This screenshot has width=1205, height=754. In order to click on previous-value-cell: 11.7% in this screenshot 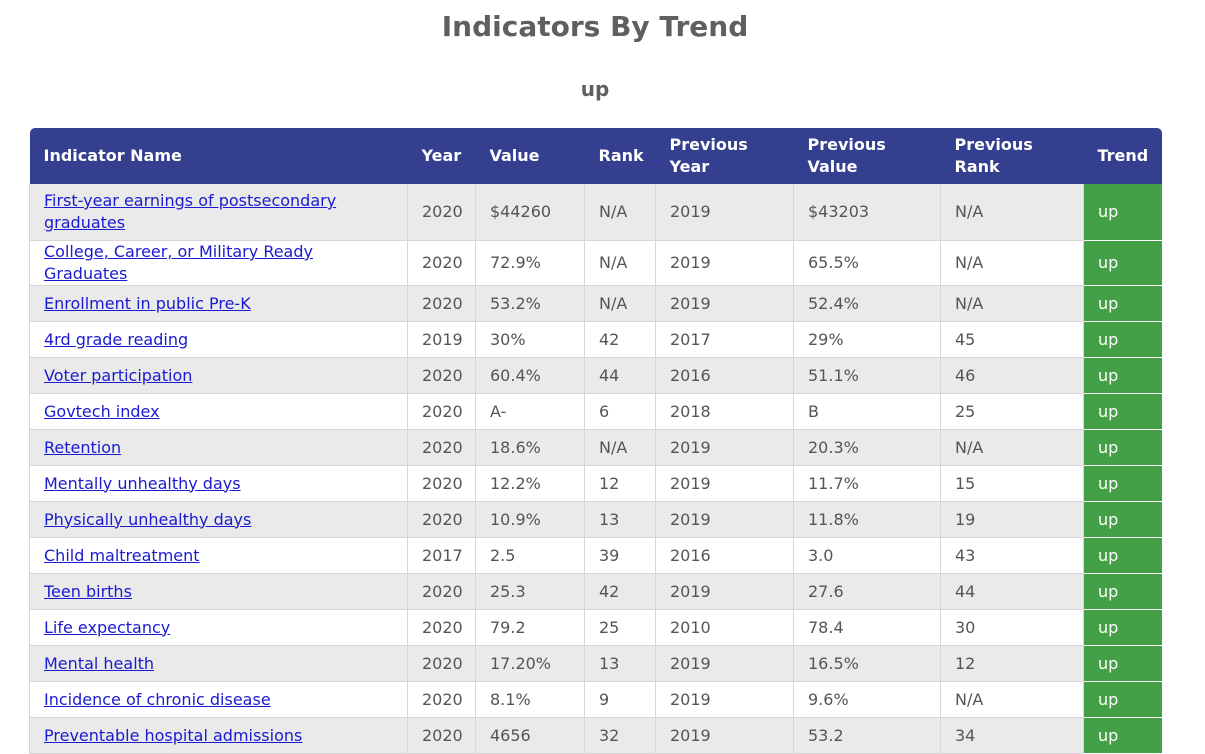, I will do `click(867, 483)`.